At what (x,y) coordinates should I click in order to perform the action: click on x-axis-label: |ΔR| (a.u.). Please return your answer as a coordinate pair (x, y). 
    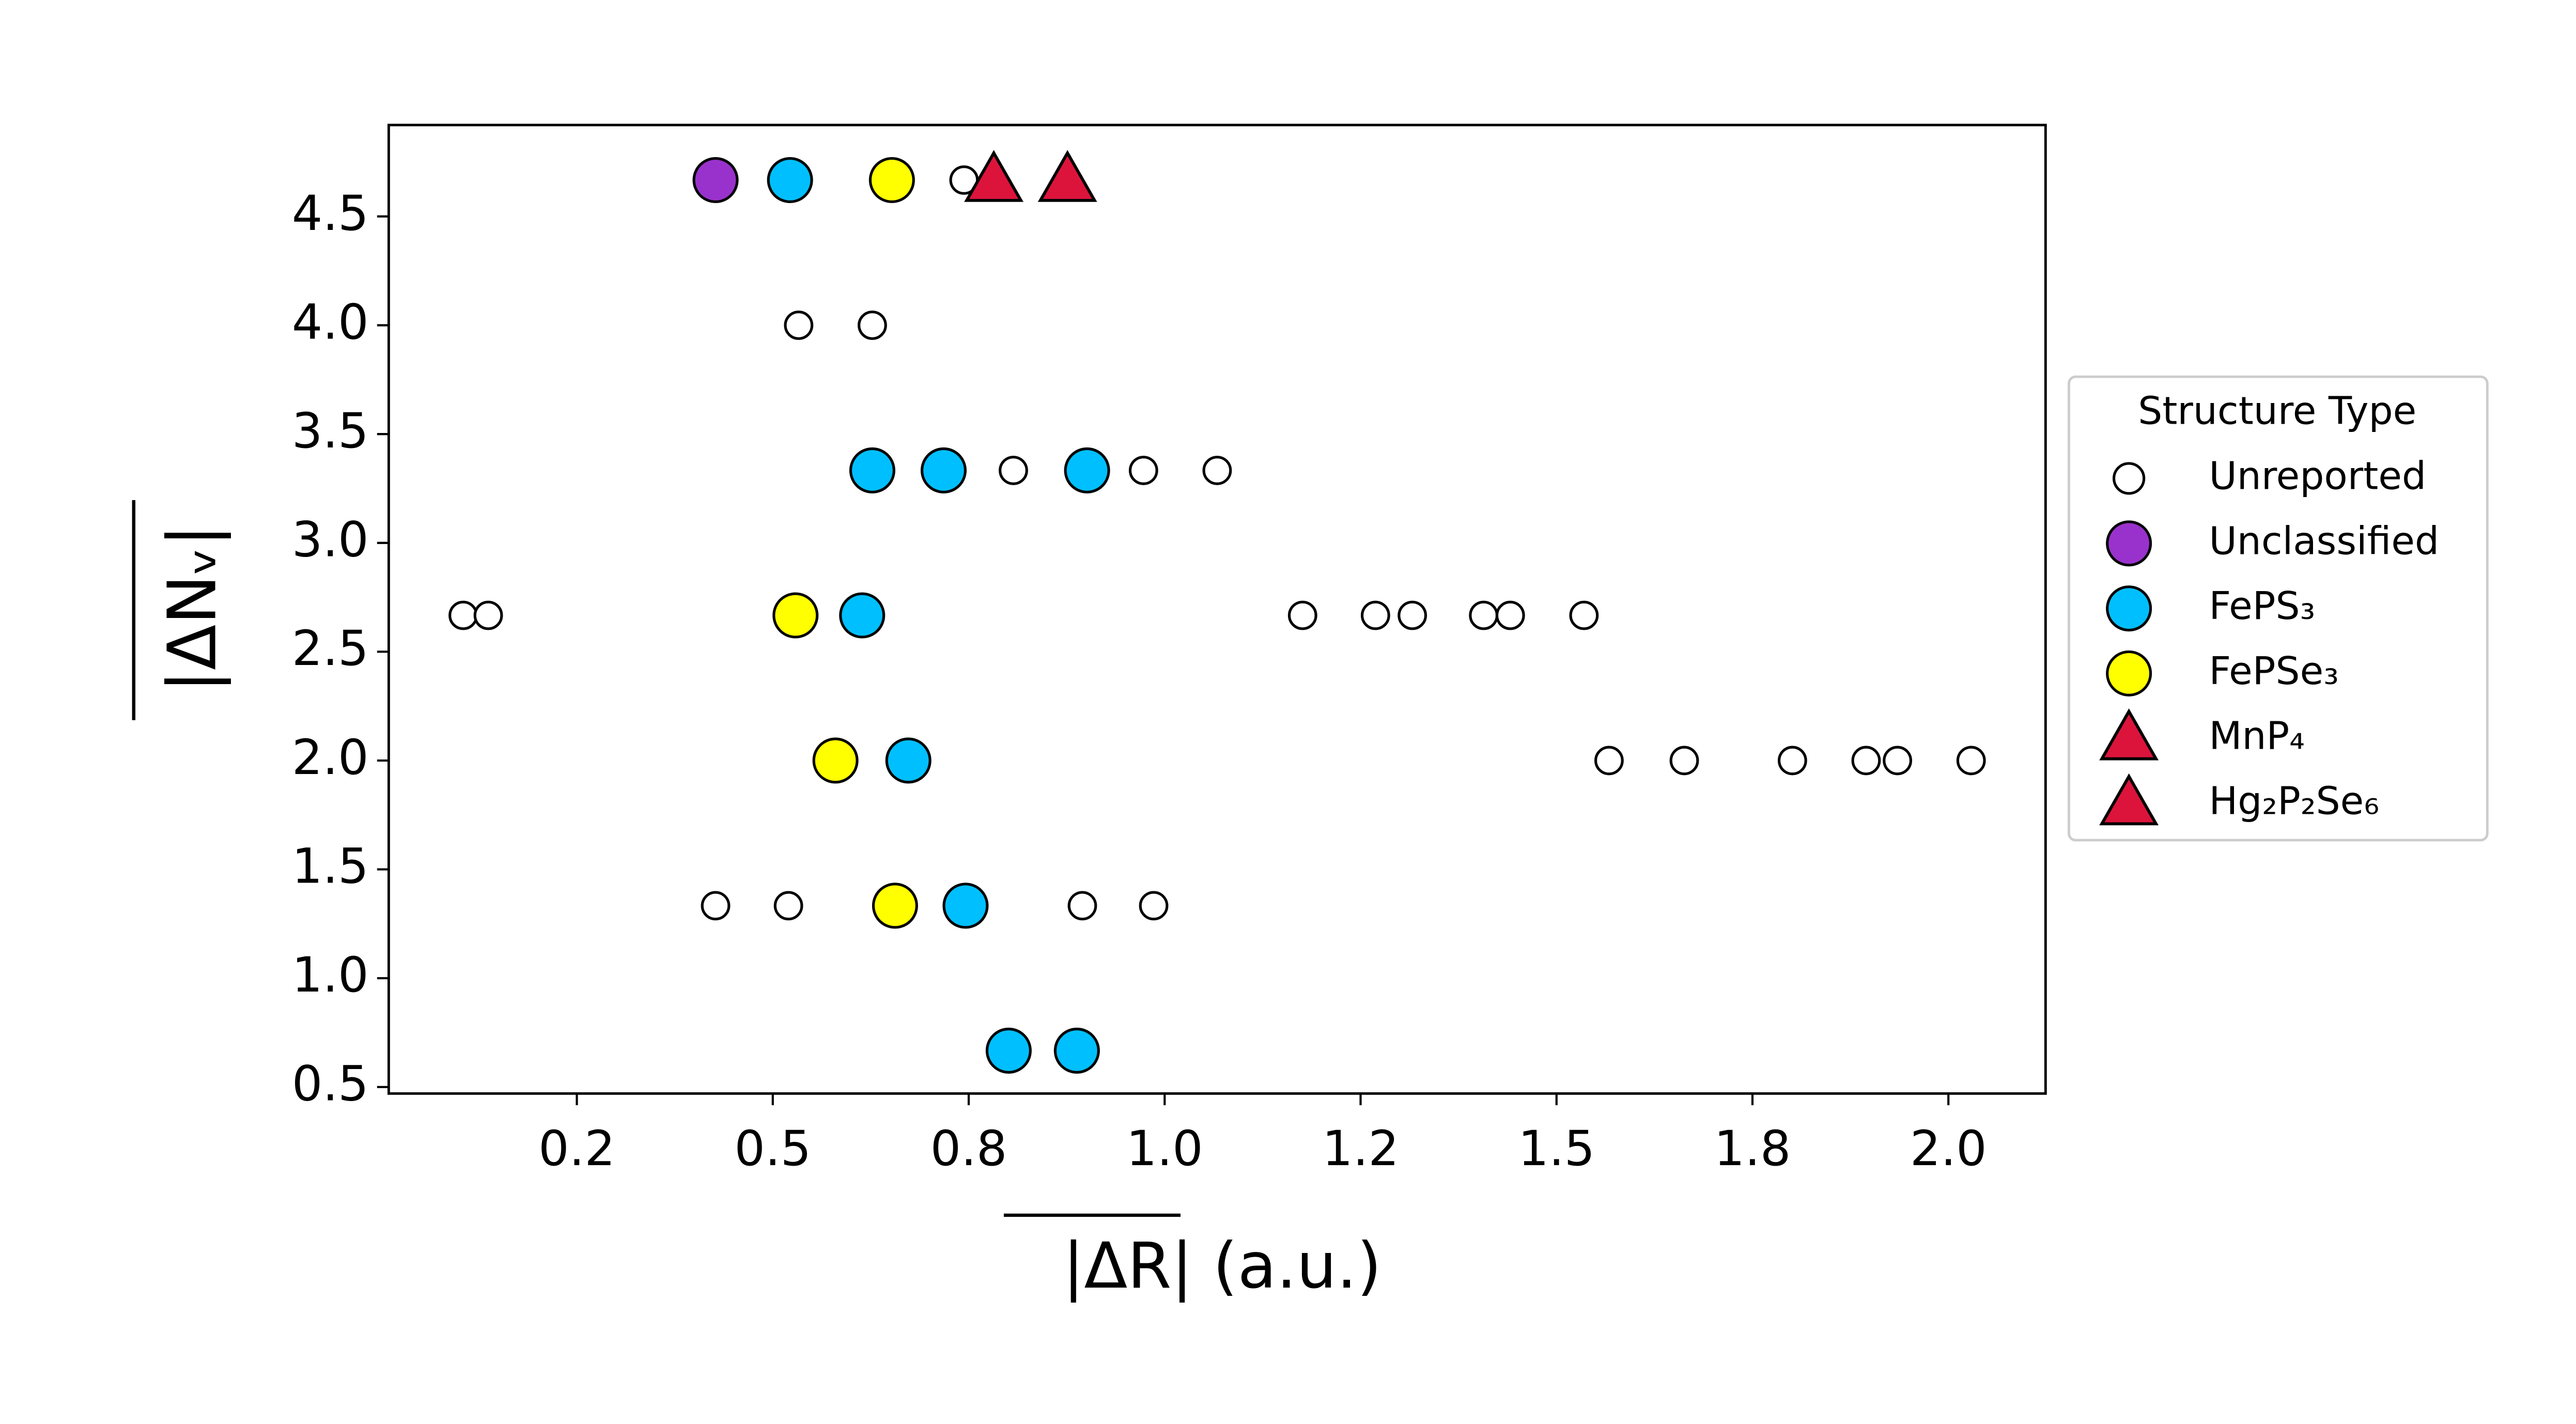
    Looking at the image, I should click on (1222, 1266).